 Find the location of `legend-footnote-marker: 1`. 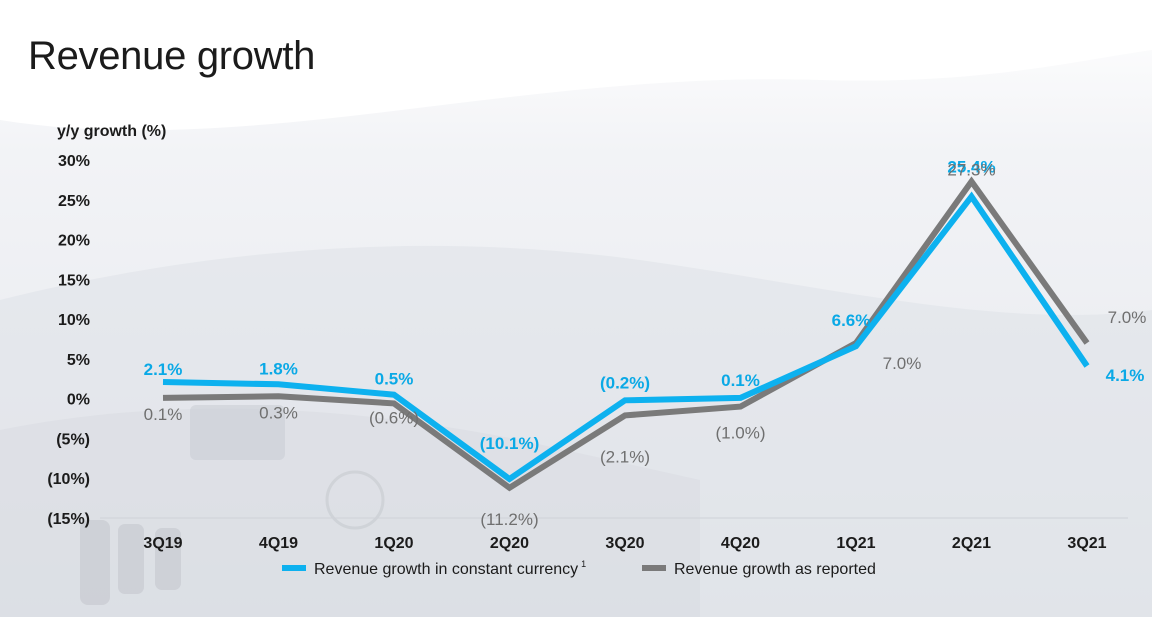

legend-footnote-marker: 1 is located at coordinates (583, 564).